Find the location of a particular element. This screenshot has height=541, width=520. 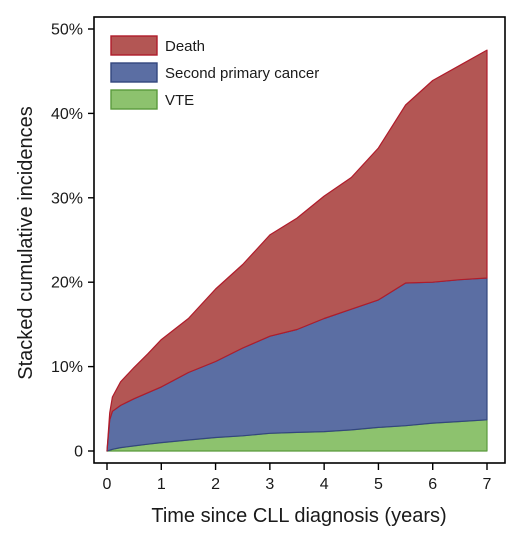

x-tick-label: 4 is located at coordinates (324, 484).